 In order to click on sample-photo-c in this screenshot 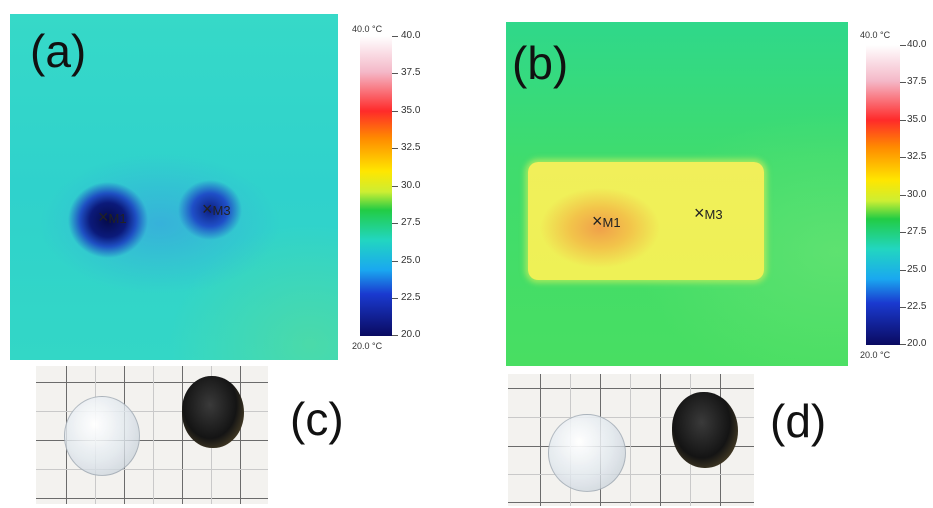, I will do `click(152, 435)`.